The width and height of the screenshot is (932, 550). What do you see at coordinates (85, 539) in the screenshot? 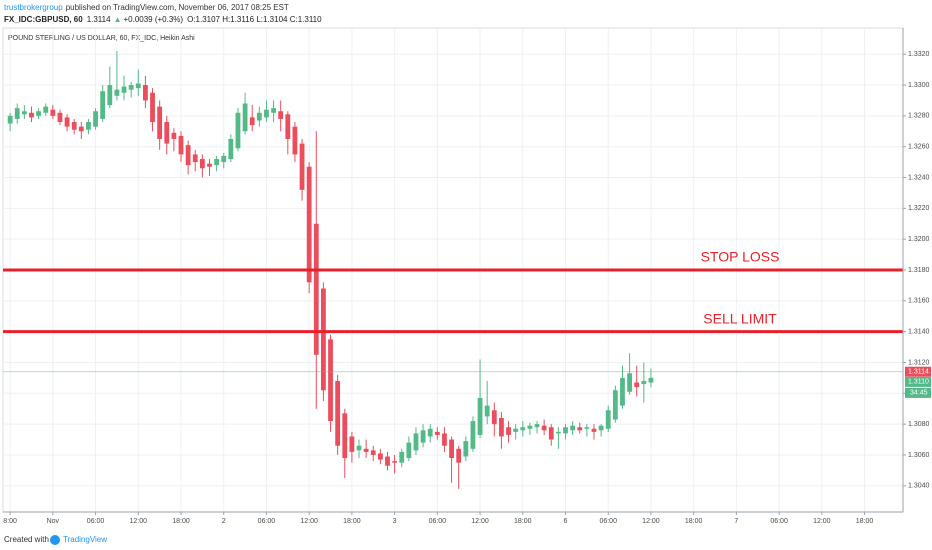
I see `brand: TradingView` at bounding box center [85, 539].